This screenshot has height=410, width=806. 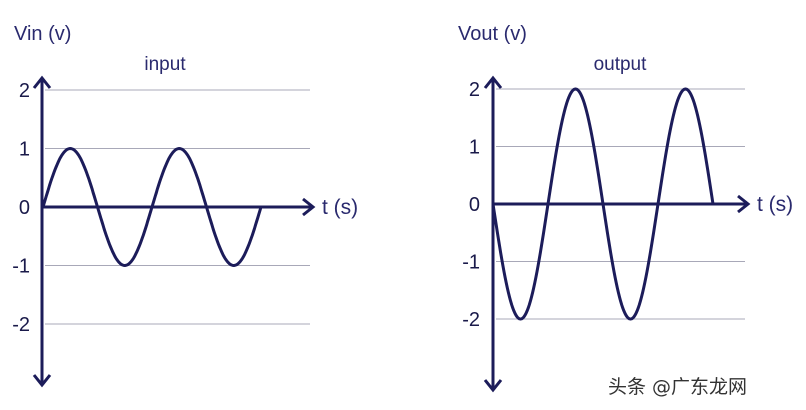 I want to click on y-axis-label: Vout (v), so click(x=492, y=34).